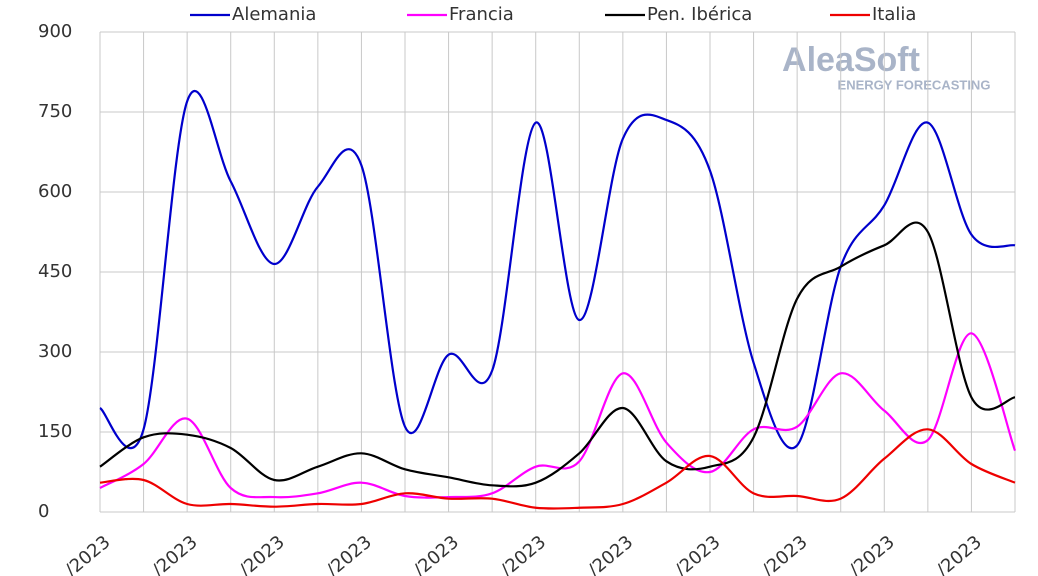 This screenshot has height=576, width=1038. What do you see at coordinates (914, 84) in the screenshot?
I see `watermark-tagline: ENERGY FORECASTING` at bounding box center [914, 84].